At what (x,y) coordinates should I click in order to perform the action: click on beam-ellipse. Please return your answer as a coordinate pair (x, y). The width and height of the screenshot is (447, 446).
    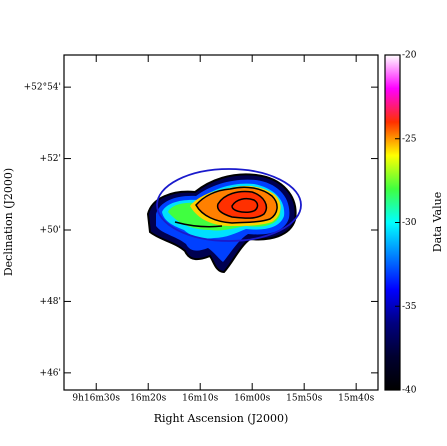
    Looking at the image, I should click on (229, 205).